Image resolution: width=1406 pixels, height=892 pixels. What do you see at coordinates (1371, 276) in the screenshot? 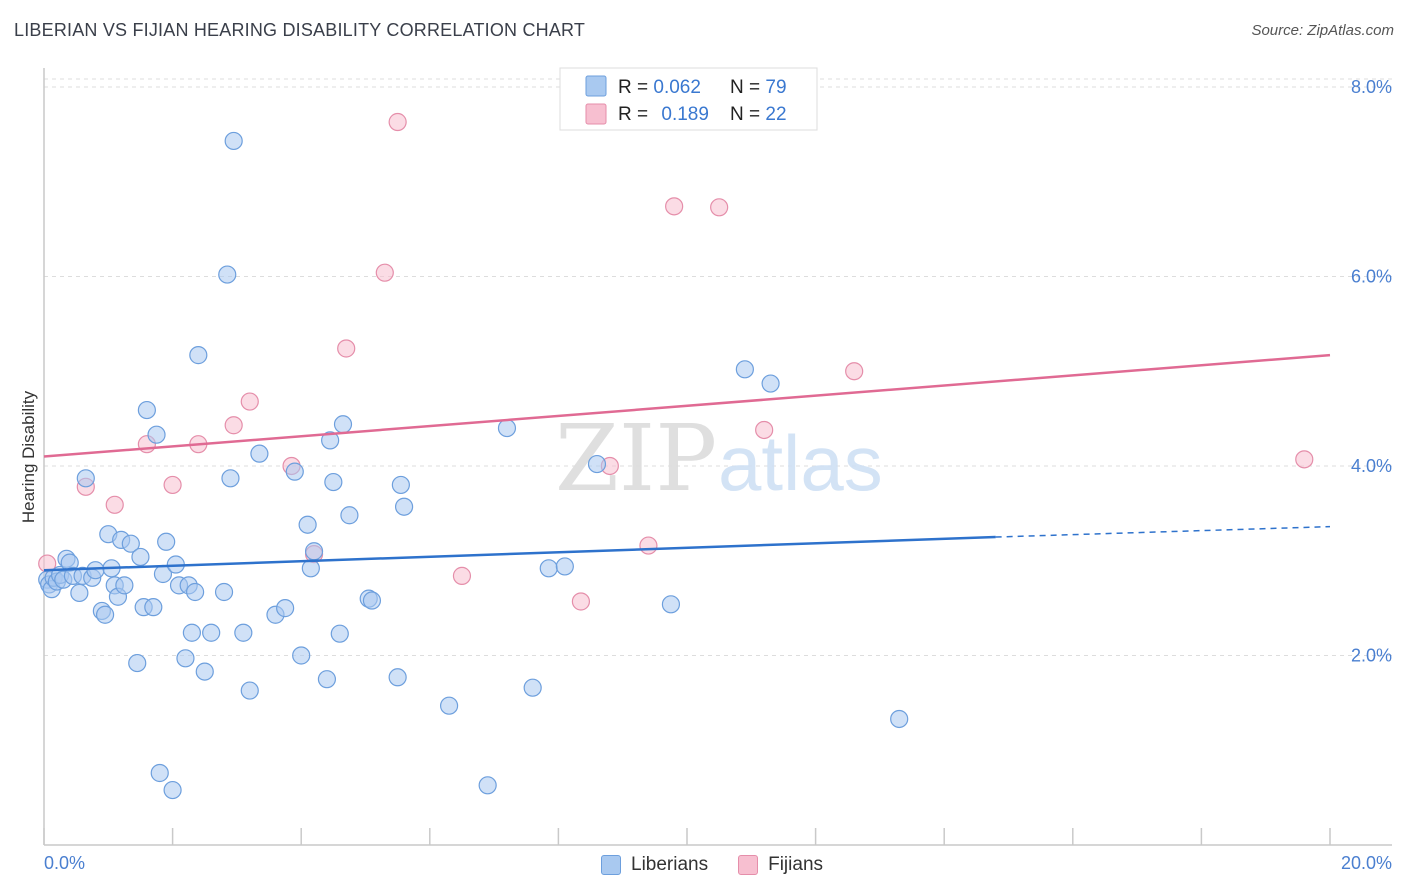
I see `y-tick-label: 6.0%` at bounding box center [1371, 276].